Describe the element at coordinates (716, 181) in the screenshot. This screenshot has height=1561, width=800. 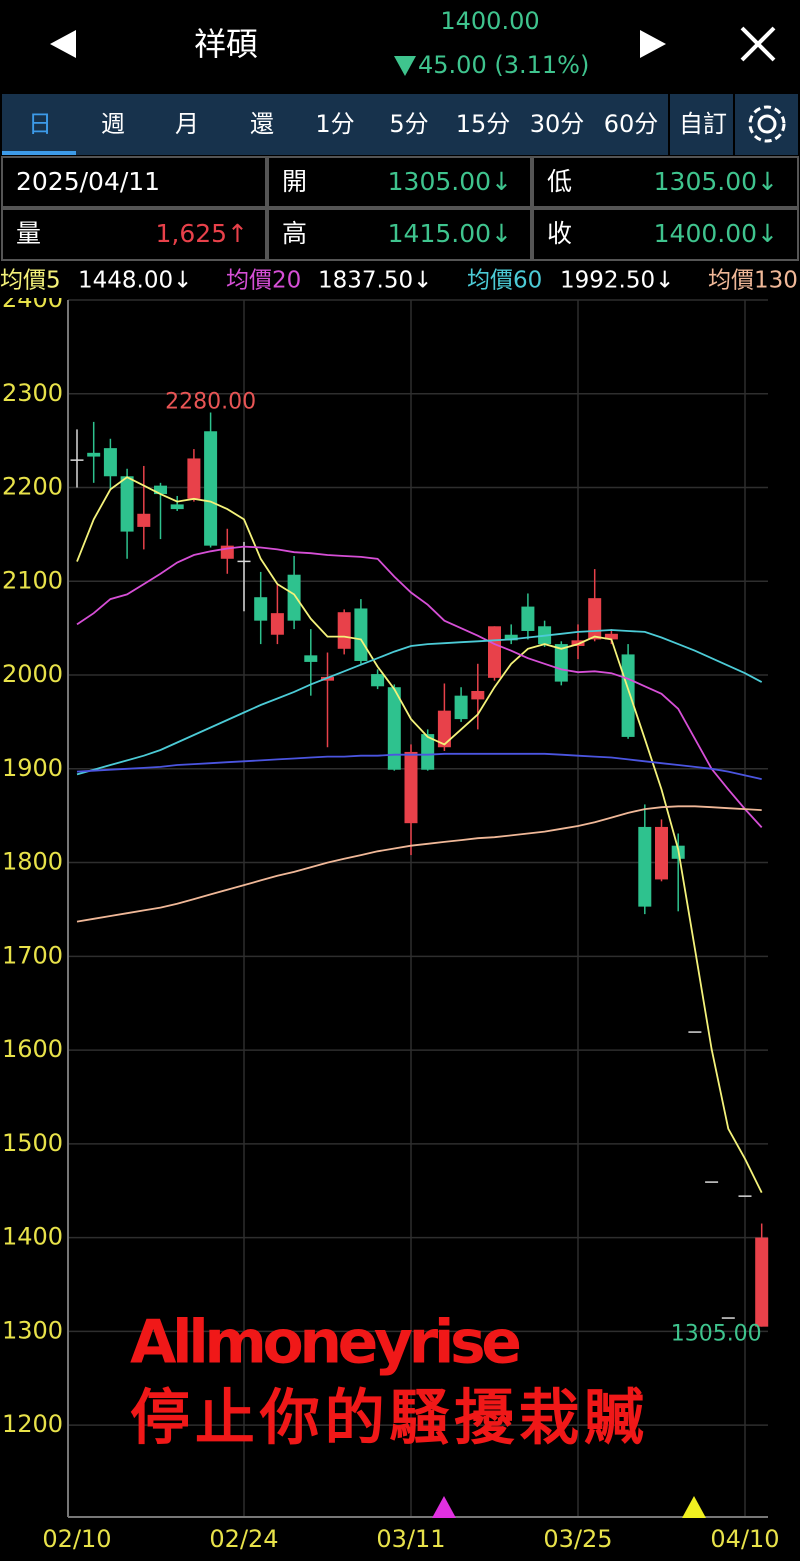
I see `quote-value: 1305.00↓` at that location.